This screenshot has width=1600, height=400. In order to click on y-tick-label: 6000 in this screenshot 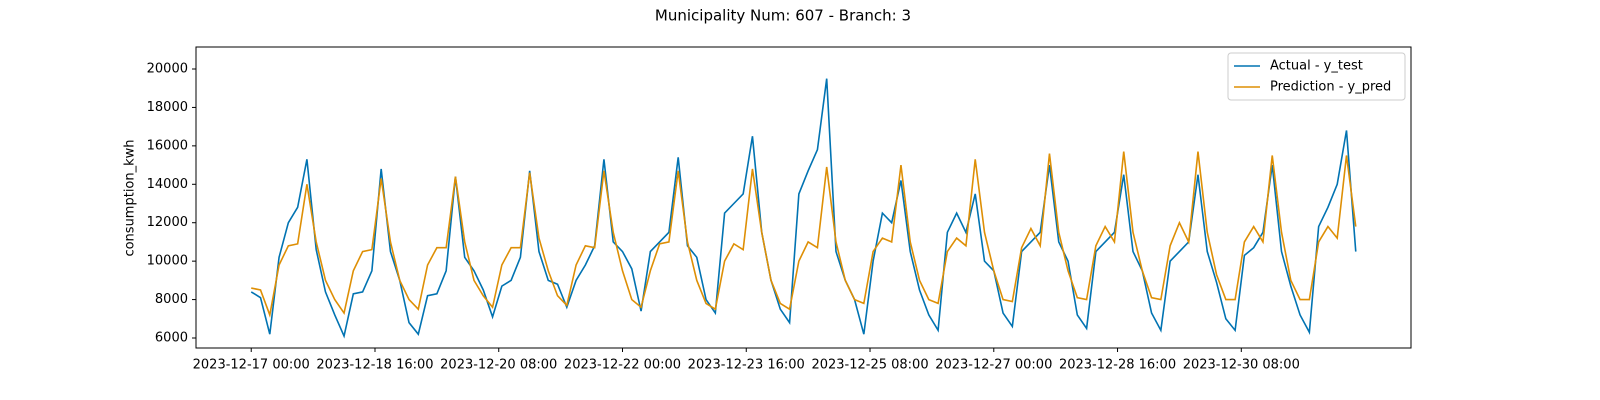, I will do `click(171, 338)`.